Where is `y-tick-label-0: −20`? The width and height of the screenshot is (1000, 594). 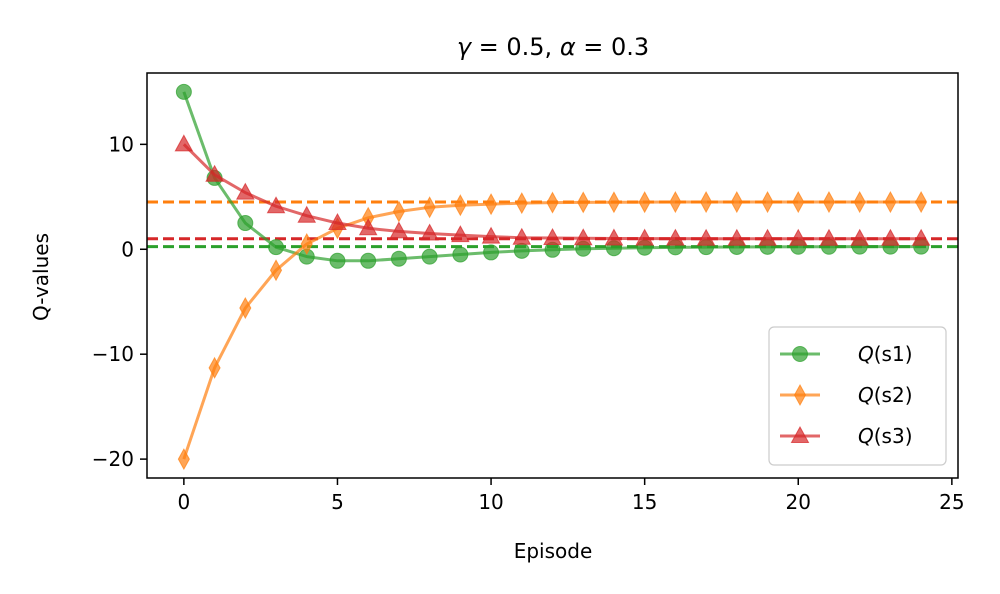
y-tick-label-0: −20 is located at coordinates (113, 459).